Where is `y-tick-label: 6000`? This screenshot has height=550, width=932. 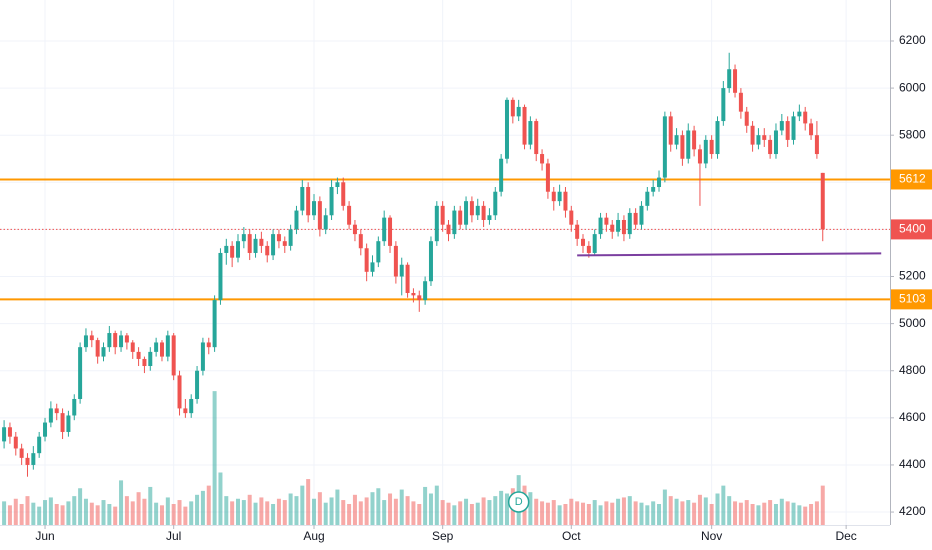 y-tick-label: 6000 is located at coordinates (912, 87).